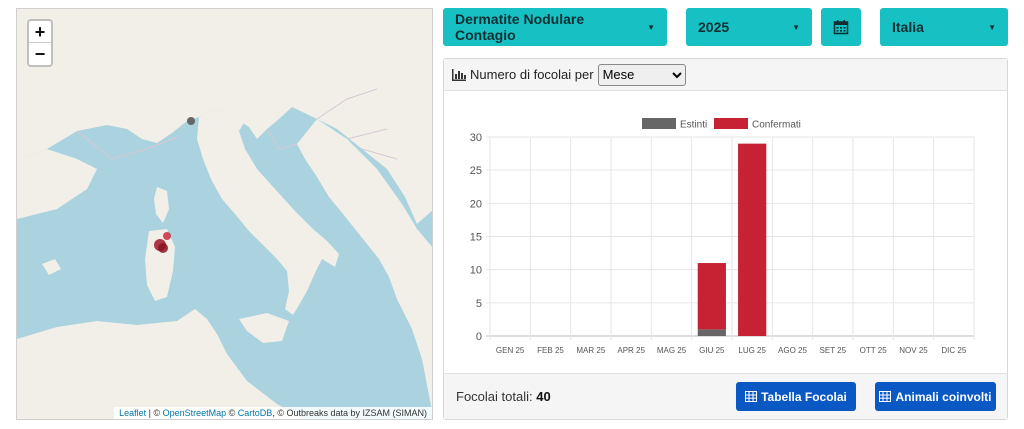  I want to click on country-dropdown: Italia ▼, so click(944, 27).